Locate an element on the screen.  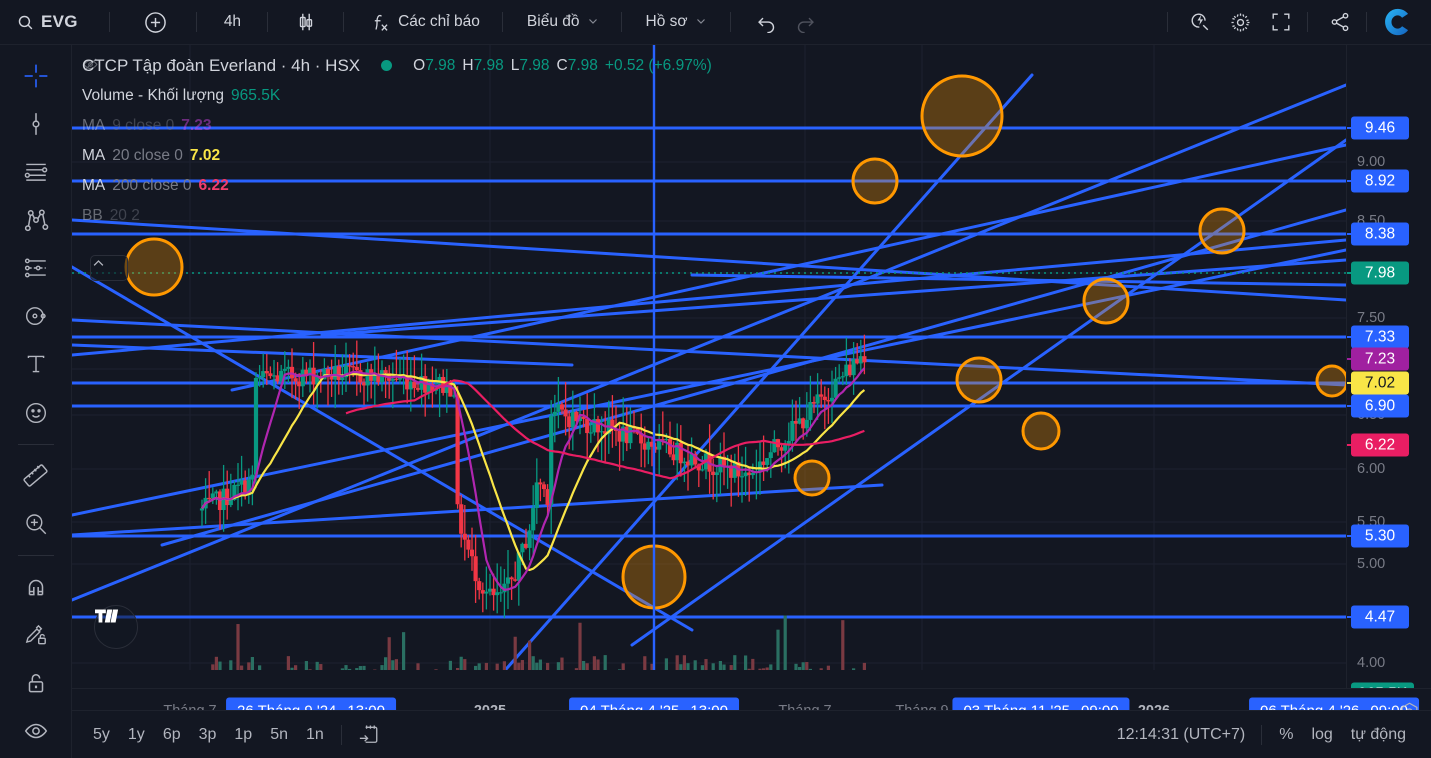
price-label-ma200: 6.22 is located at coordinates (1380, 445).